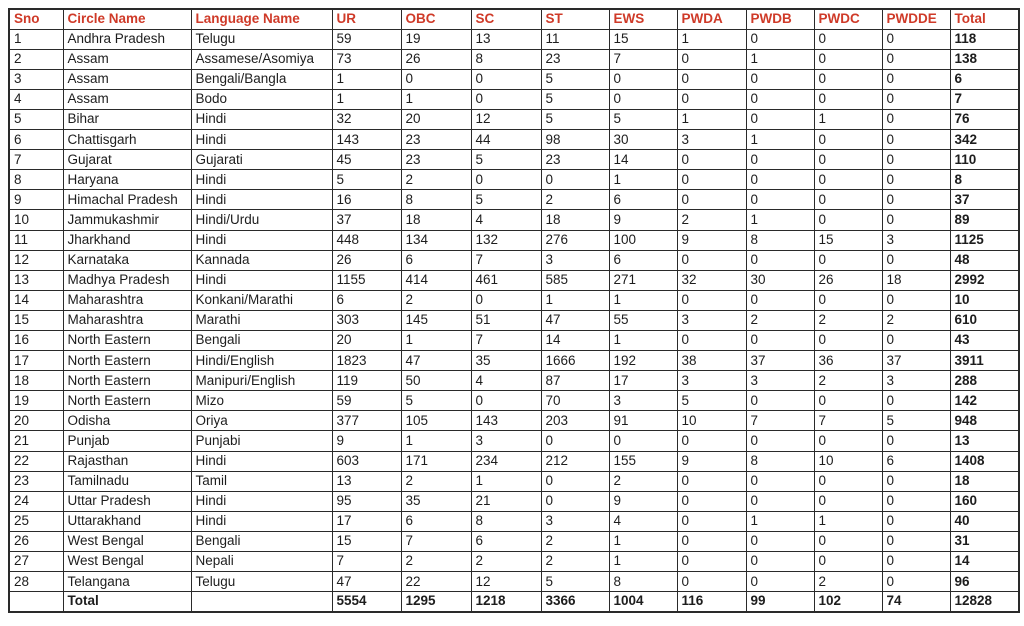 This screenshot has height=626, width=1024. Describe the element at coordinates (711, 280) in the screenshot. I see `table-cell: 32` at that location.